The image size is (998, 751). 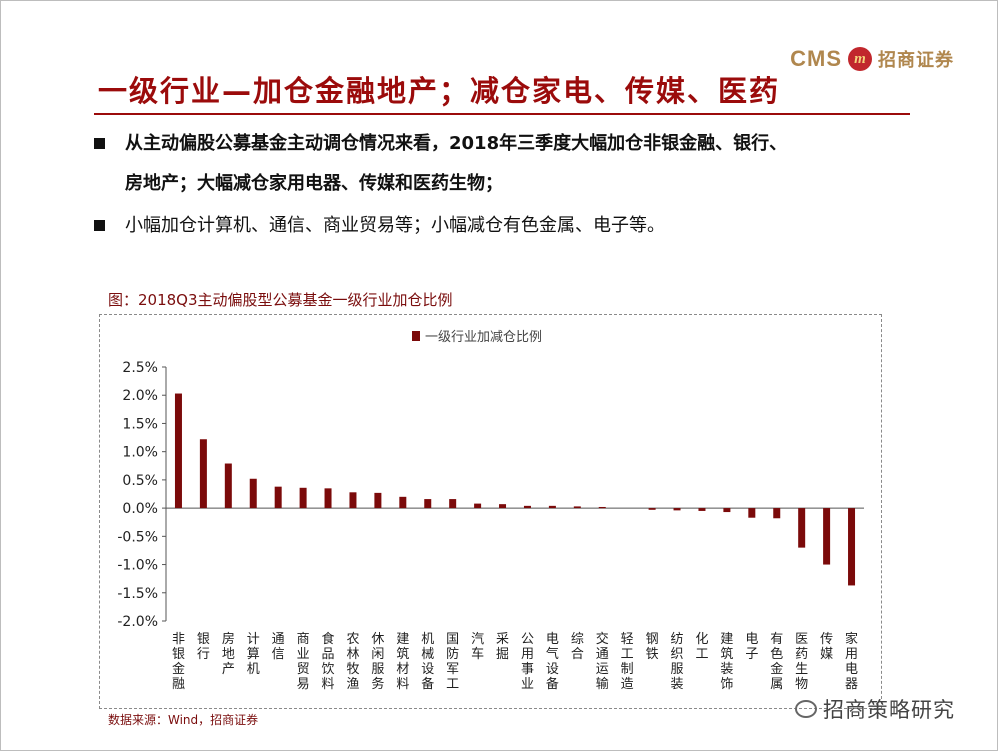 What do you see at coordinates (816, 58) in the screenshot?
I see `logo-text: CMS` at bounding box center [816, 58].